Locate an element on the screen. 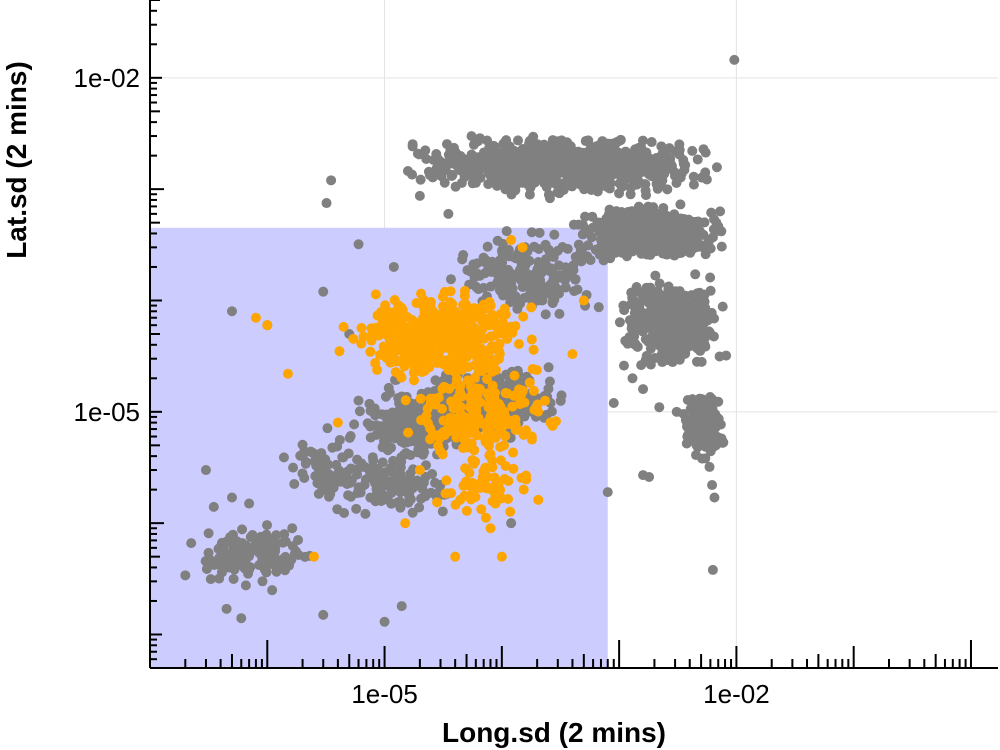 This screenshot has width=1000, height=750. y-axis-title: Lat.sd (2 mins) is located at coordinates (16, 160).